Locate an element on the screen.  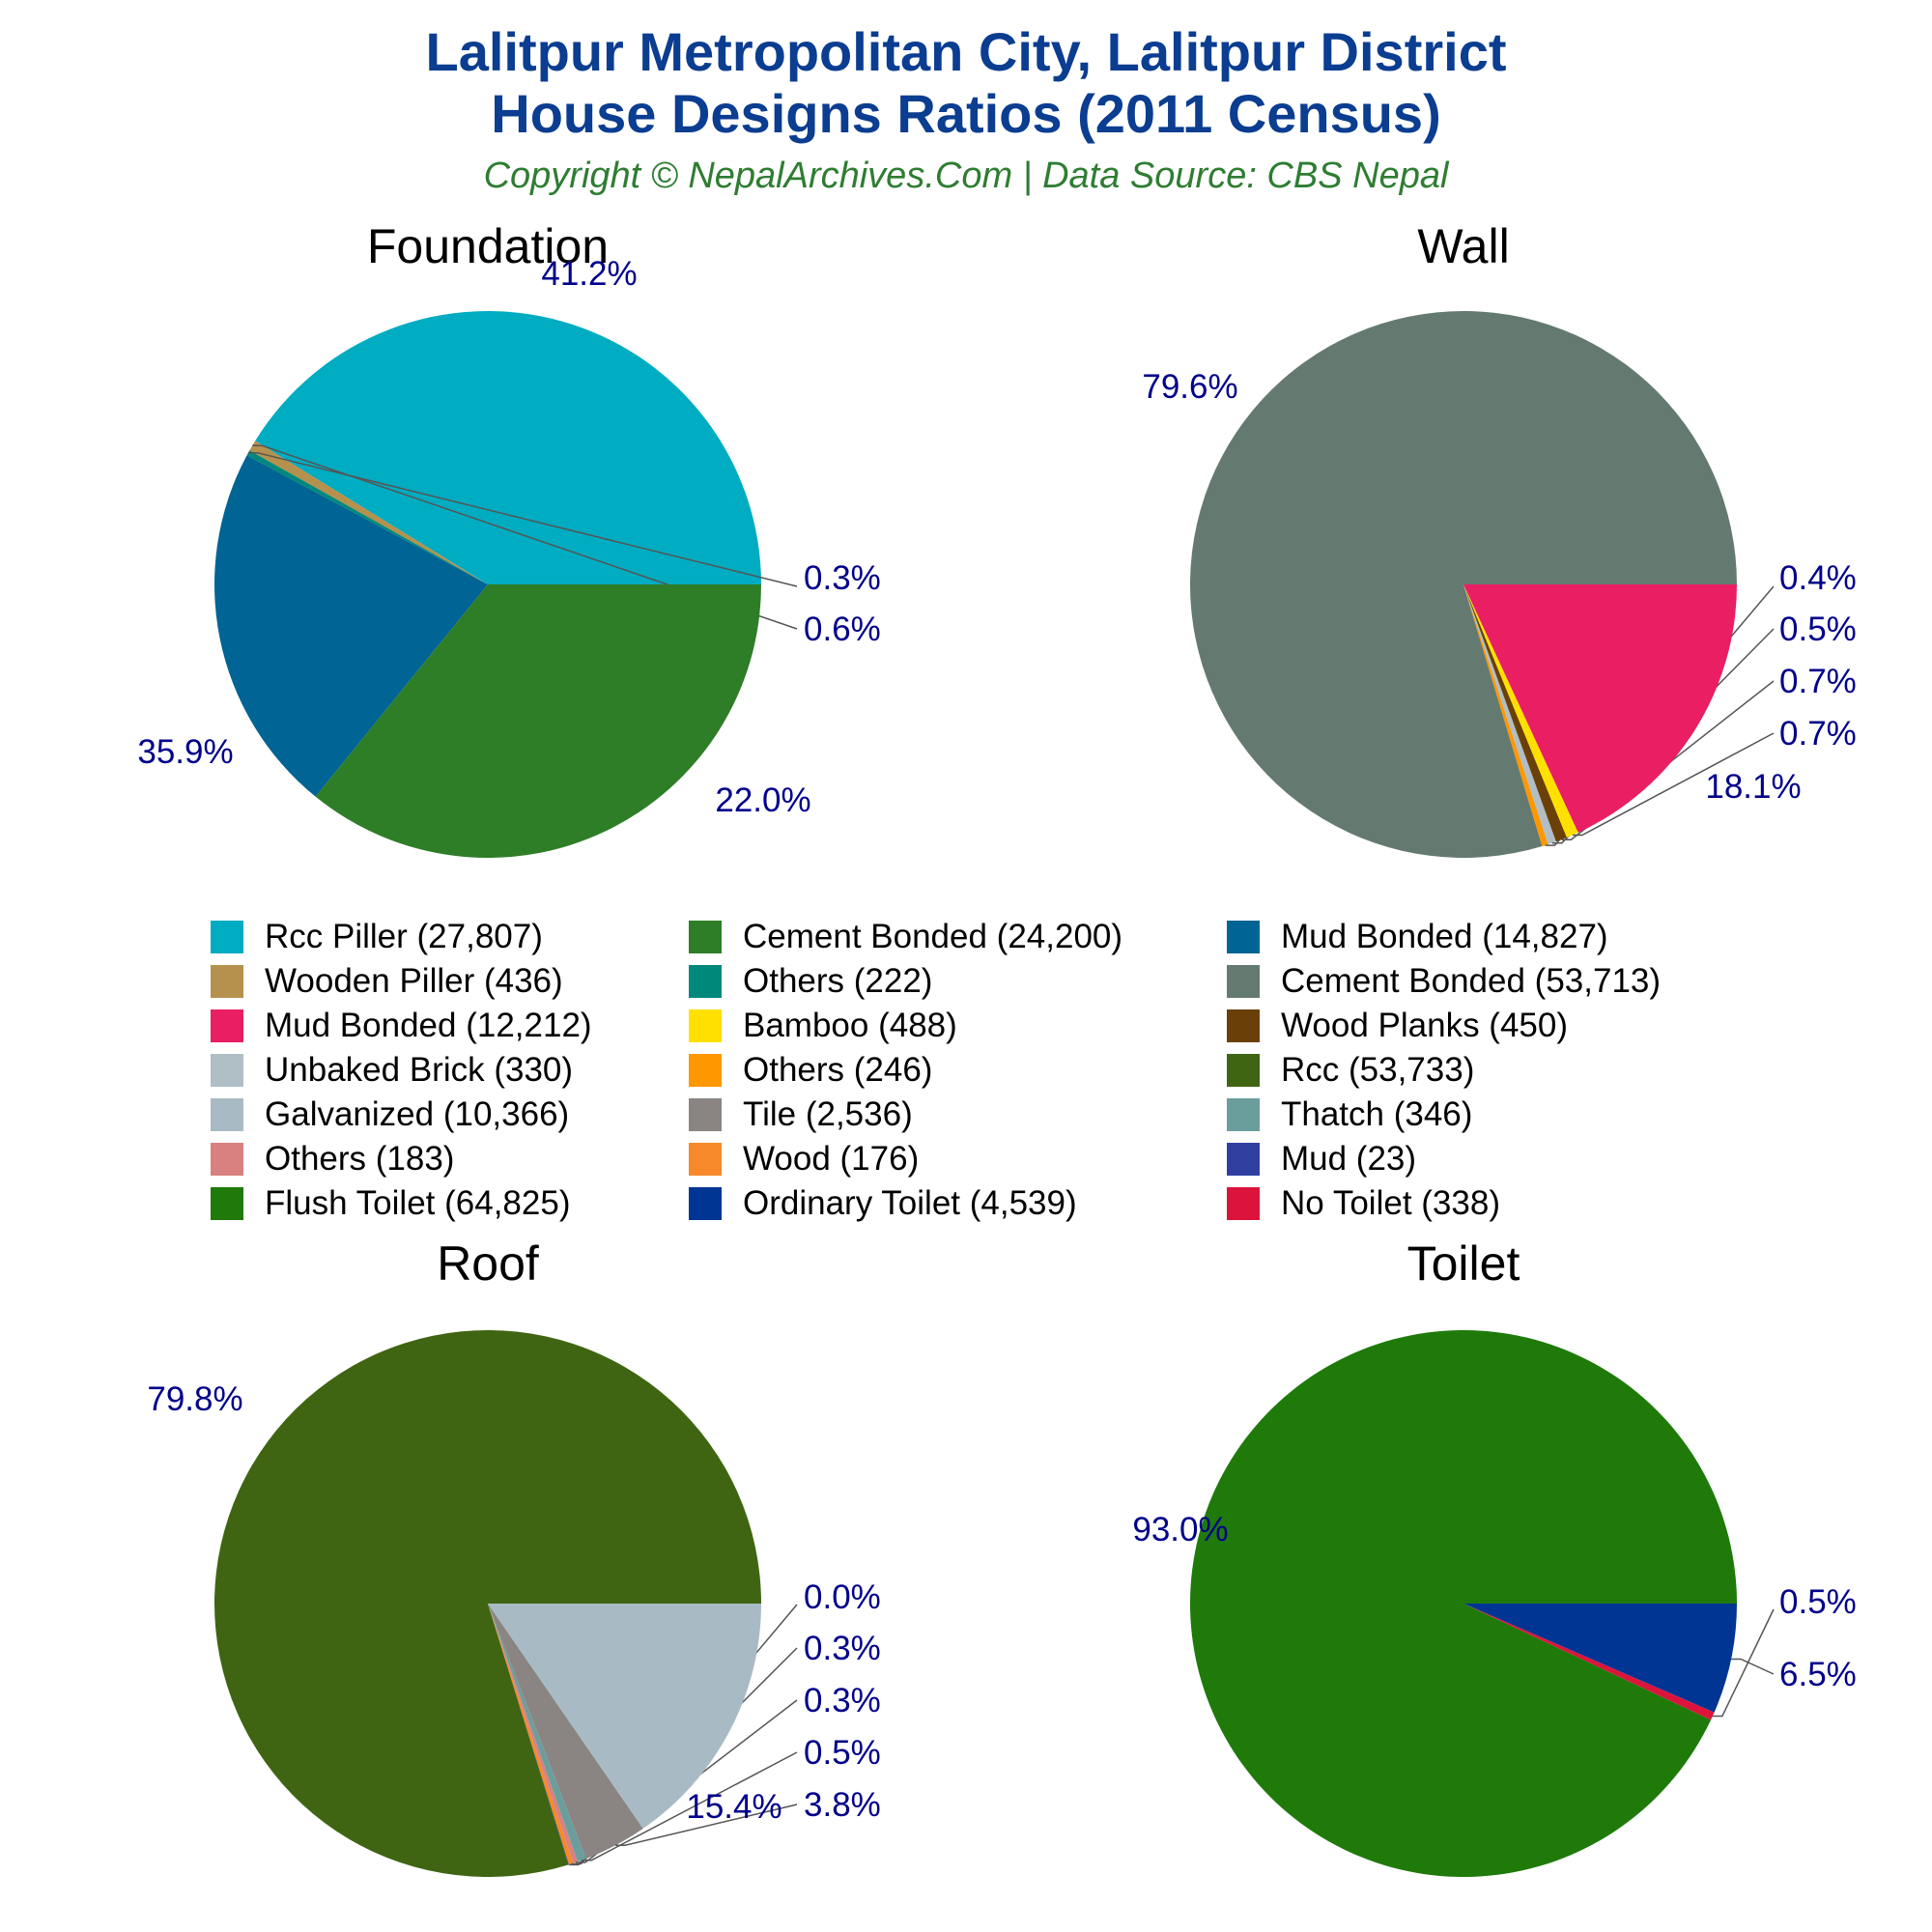
legend-item: Unbaked Brick (330) is located at coordinates (392, 1070).